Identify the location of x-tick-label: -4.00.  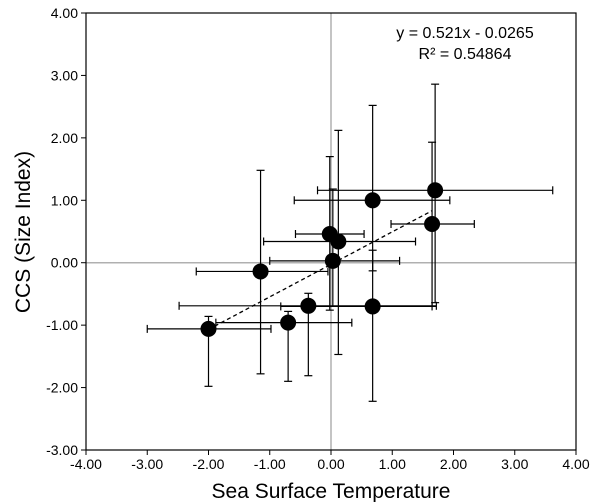
(86, 464).